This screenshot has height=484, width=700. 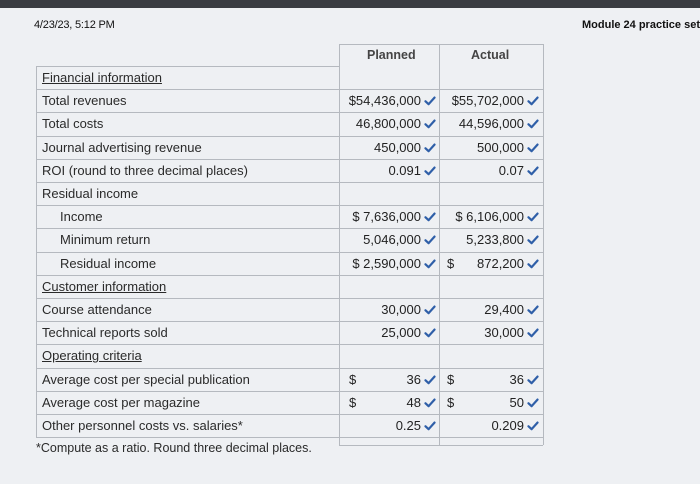 I want to click on actual-value: 0.209, so click(x=507, y=425).